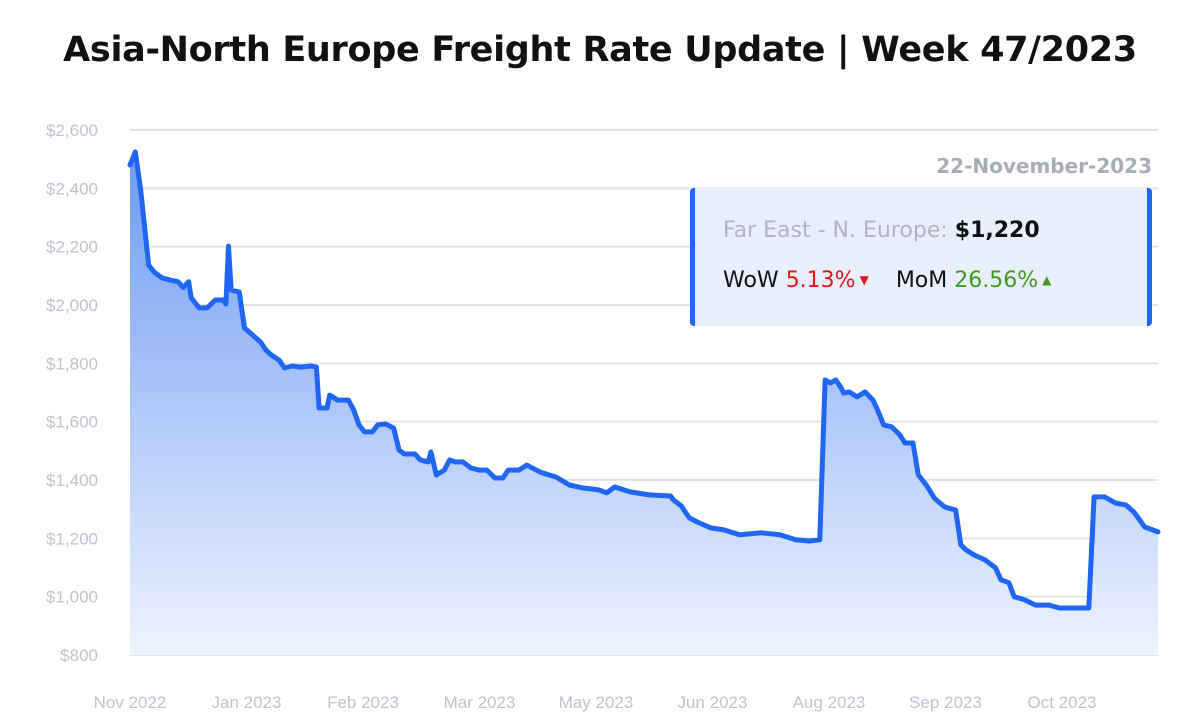 The width and height of the screenshot is (1200, 726). What do you see at coordinates (72, 363) in the screenshot?
I see `y-tick-label: $1,800` at bounding box center [72, 363].